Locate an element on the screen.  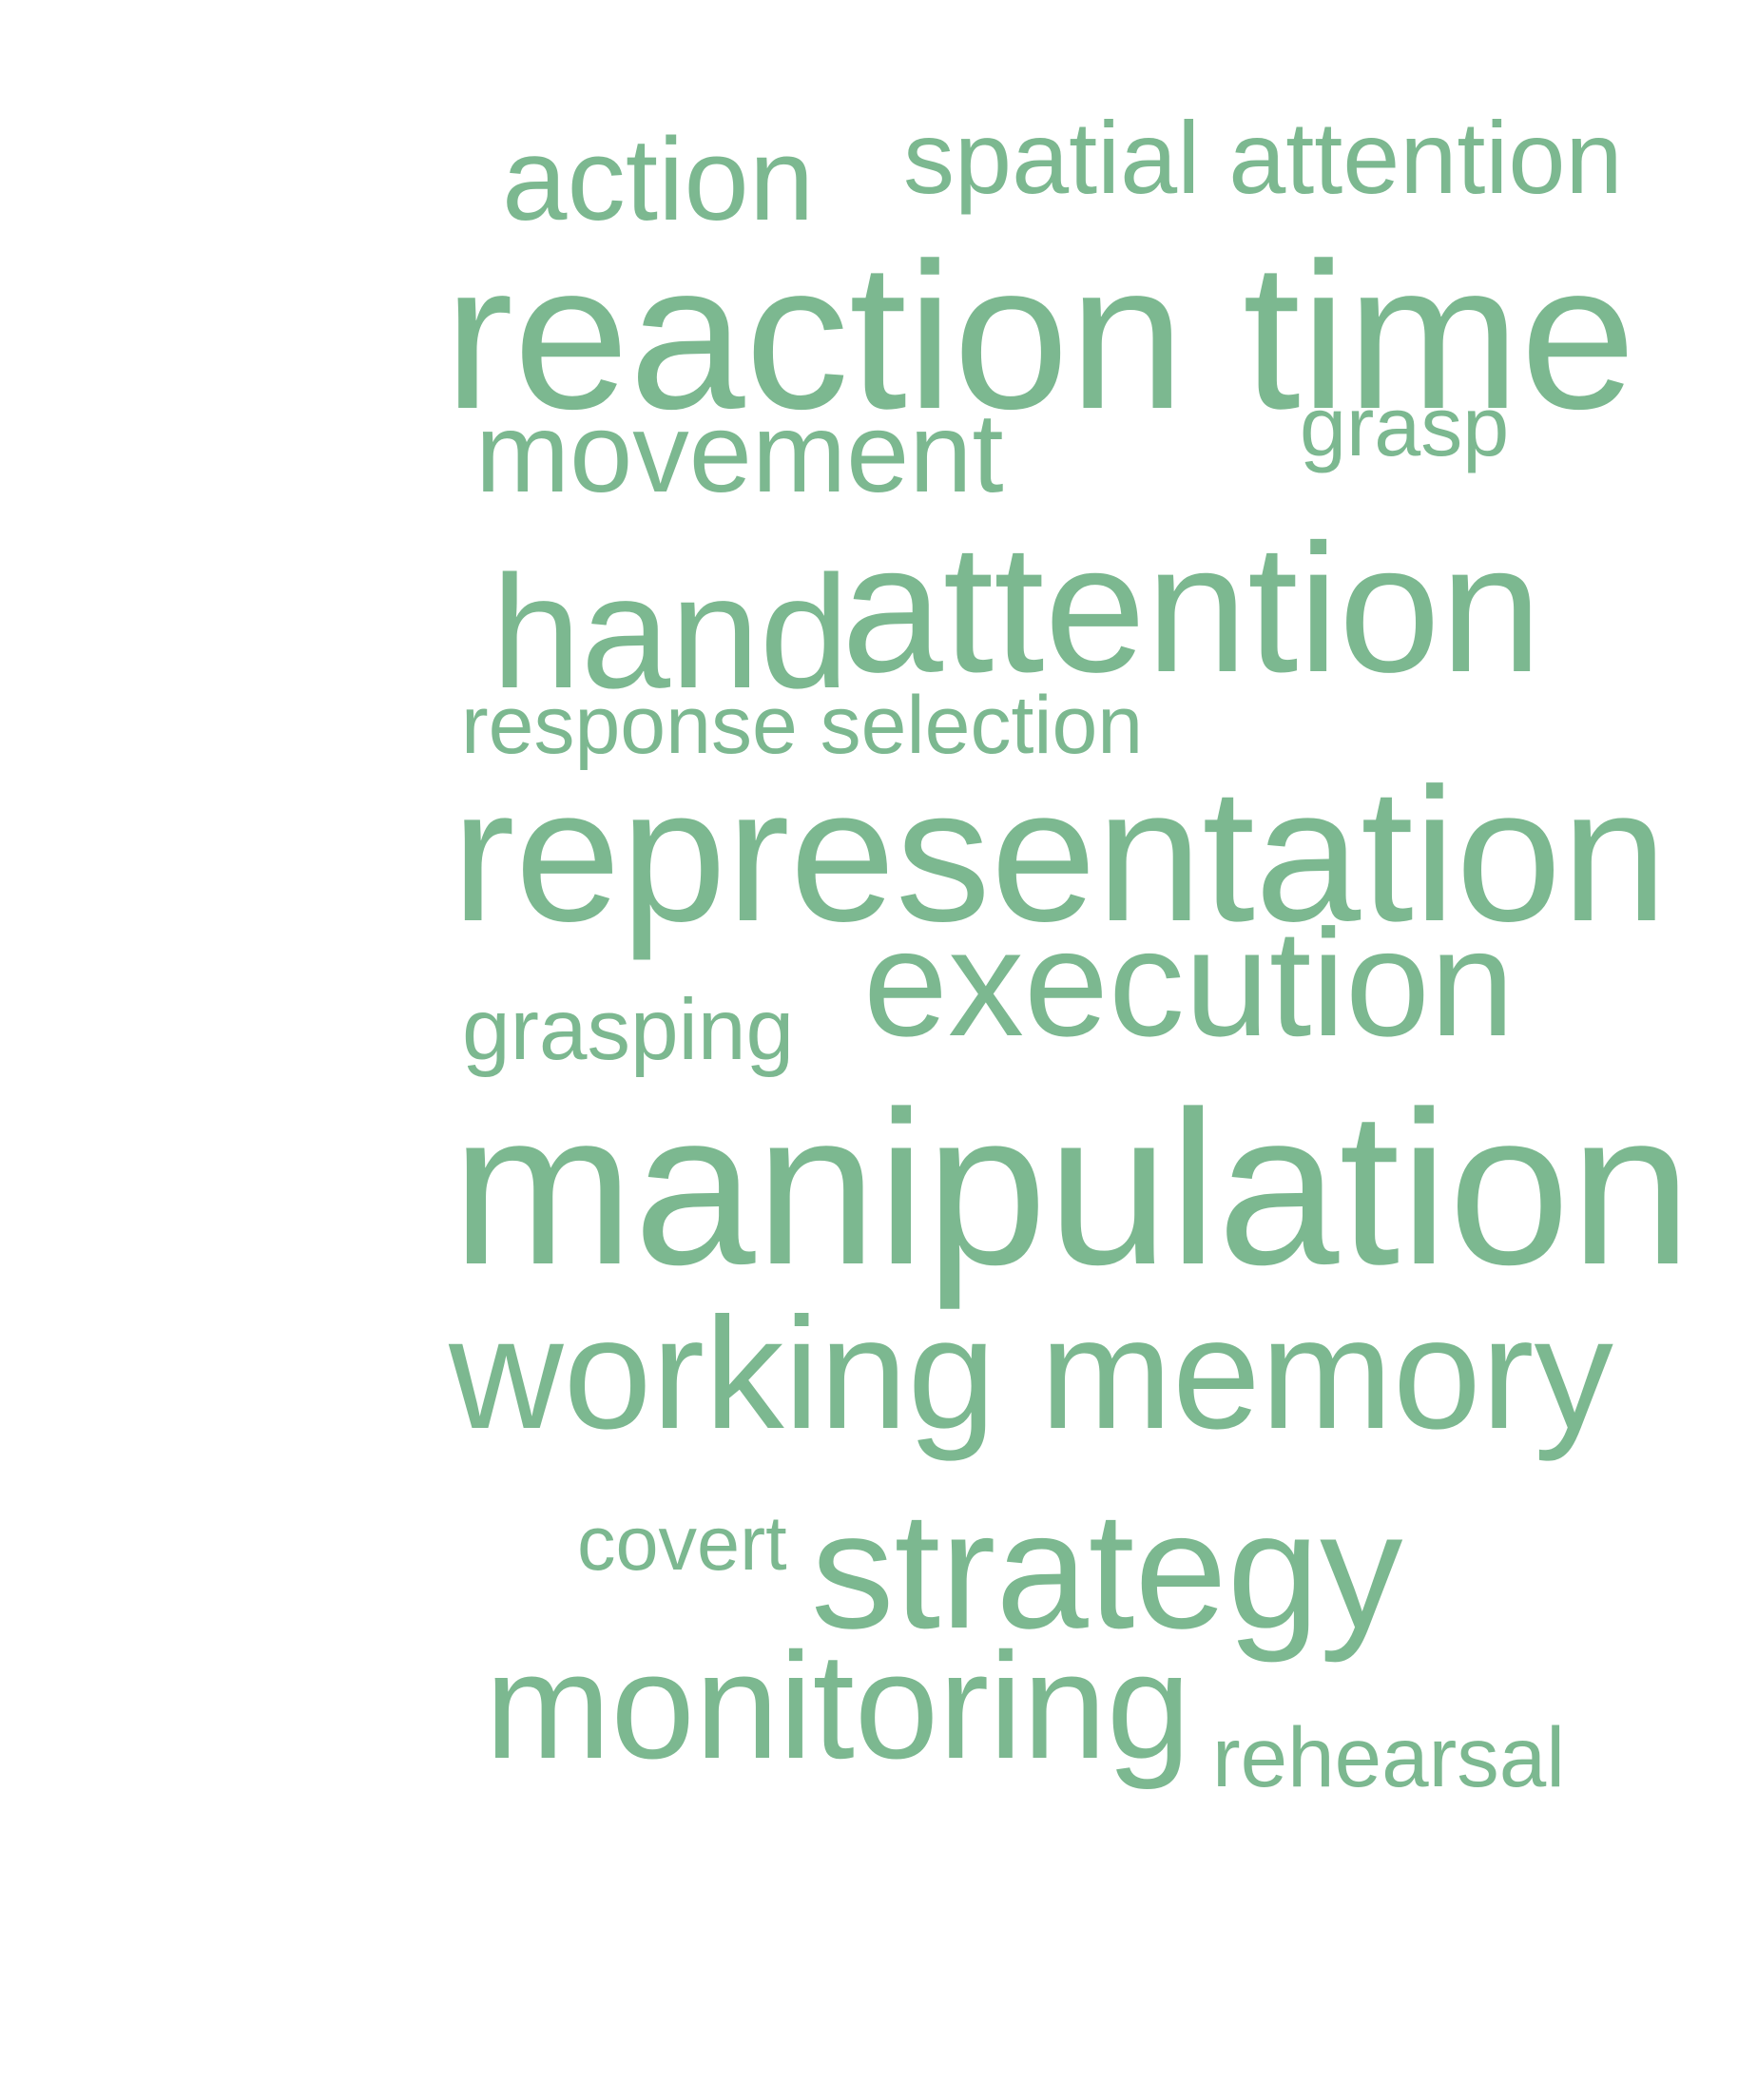
word-movement: movement is located at coordinates (739, 453).